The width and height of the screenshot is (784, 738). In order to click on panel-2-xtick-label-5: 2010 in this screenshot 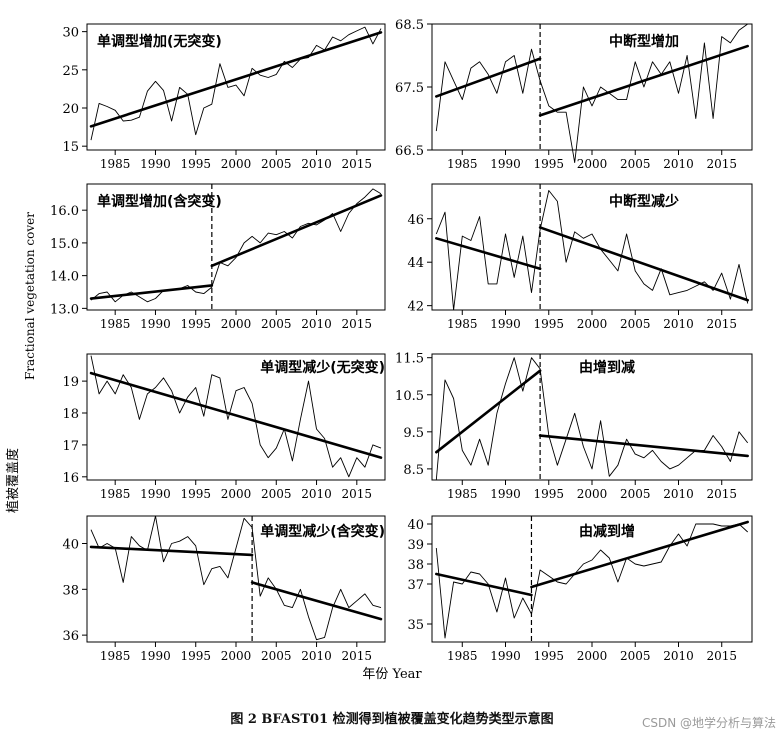, I will do `click(678, 164)`.